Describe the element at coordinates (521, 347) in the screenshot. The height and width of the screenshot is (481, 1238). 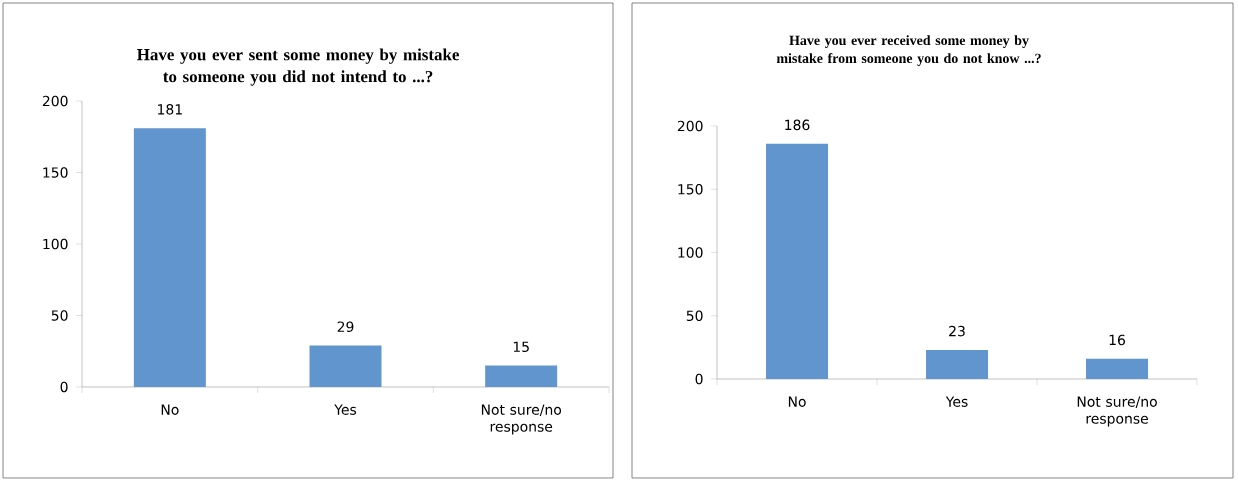
I see `data-label: 15` at that location.